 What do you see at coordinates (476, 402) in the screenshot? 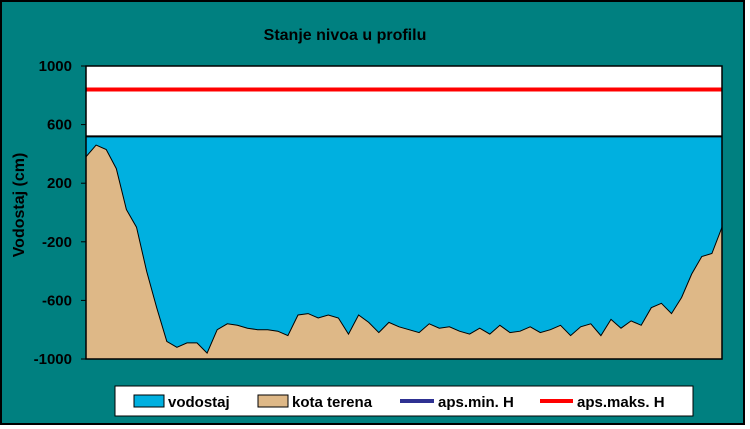
I see `legend-label-aps-min: aps.min. H` at bounding box center [476, 402].